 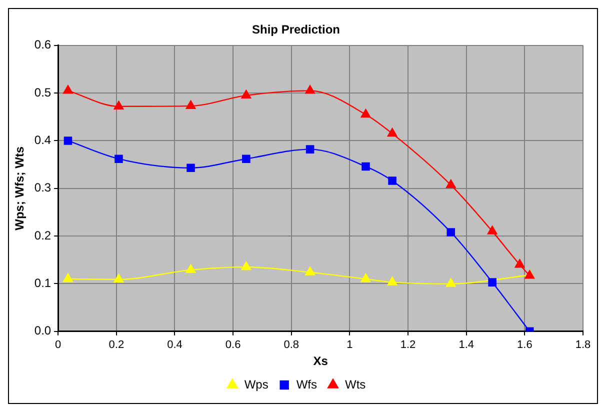 I want to click on x-tick-label: 1.2, so click(x=408, y=345).